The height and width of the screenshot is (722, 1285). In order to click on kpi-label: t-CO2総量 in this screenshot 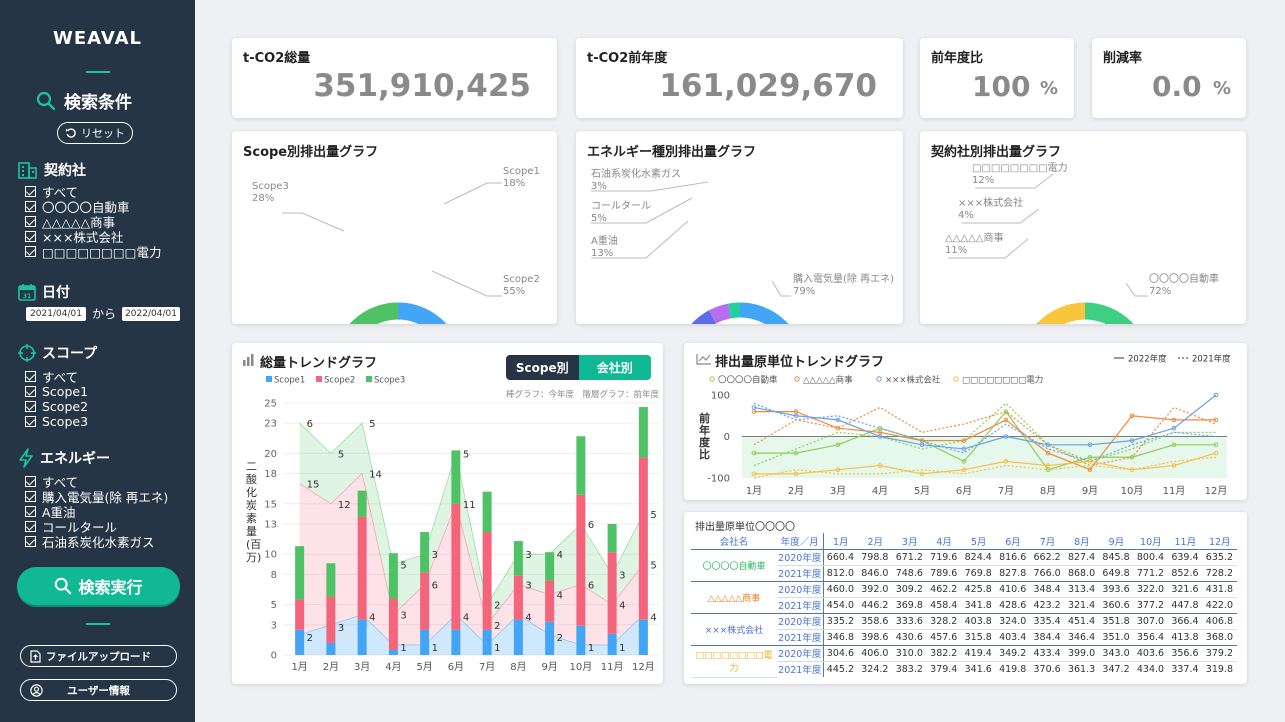, I will do `click(277, 58)`.